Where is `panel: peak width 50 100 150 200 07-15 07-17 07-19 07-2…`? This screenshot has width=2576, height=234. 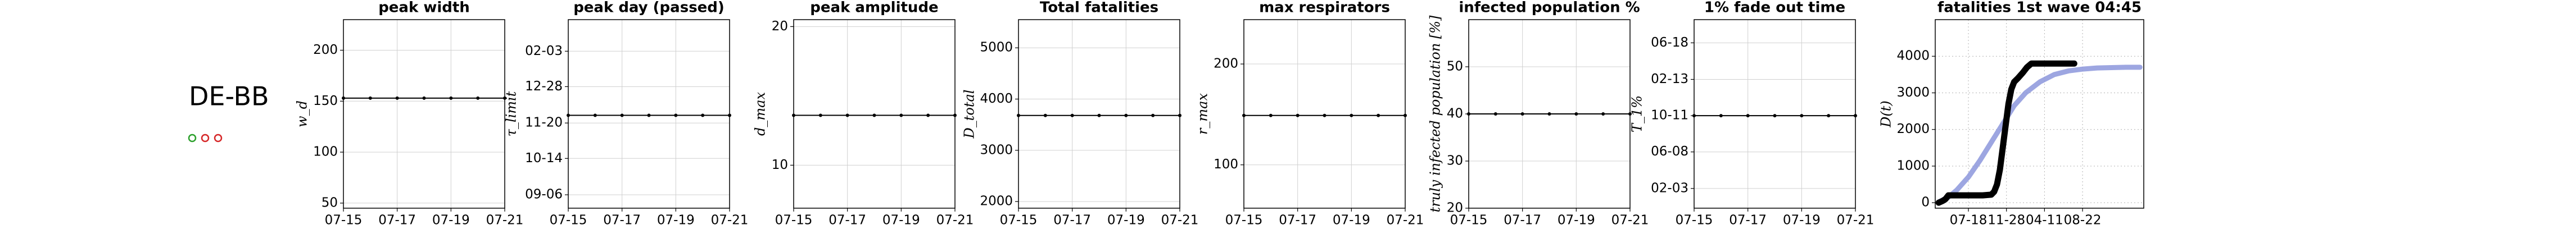
panel: peak width 50 100 150 200 07-15 07-17 07-19 07-2… is located at coordinates (409, 114).